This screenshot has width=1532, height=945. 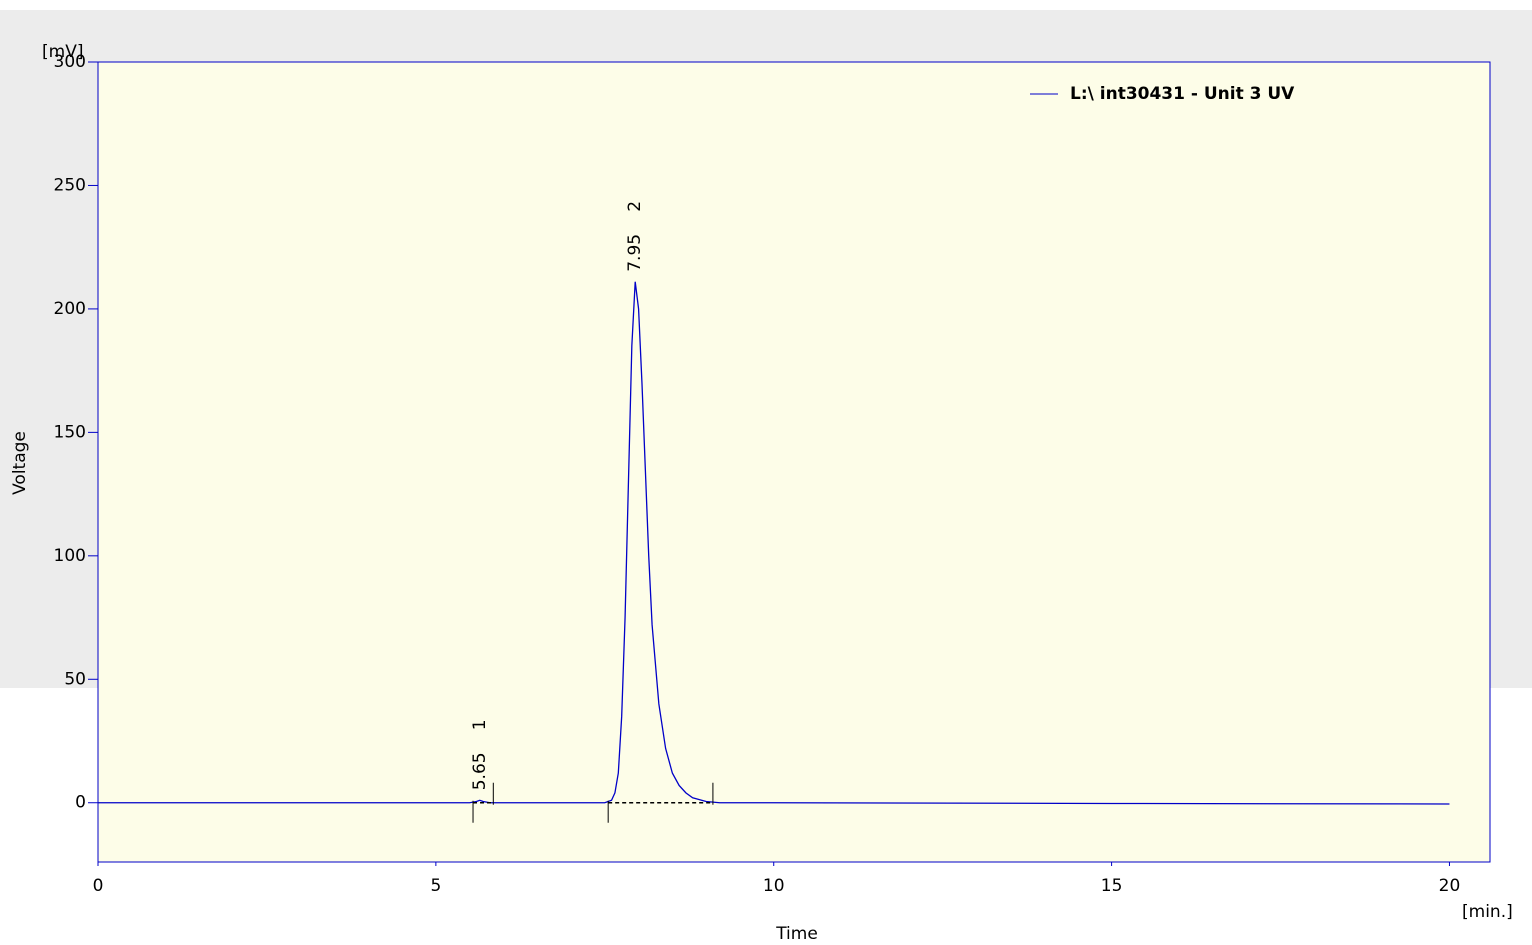 I want to click on x-axis-label: Time, so click(x=796, y=934).